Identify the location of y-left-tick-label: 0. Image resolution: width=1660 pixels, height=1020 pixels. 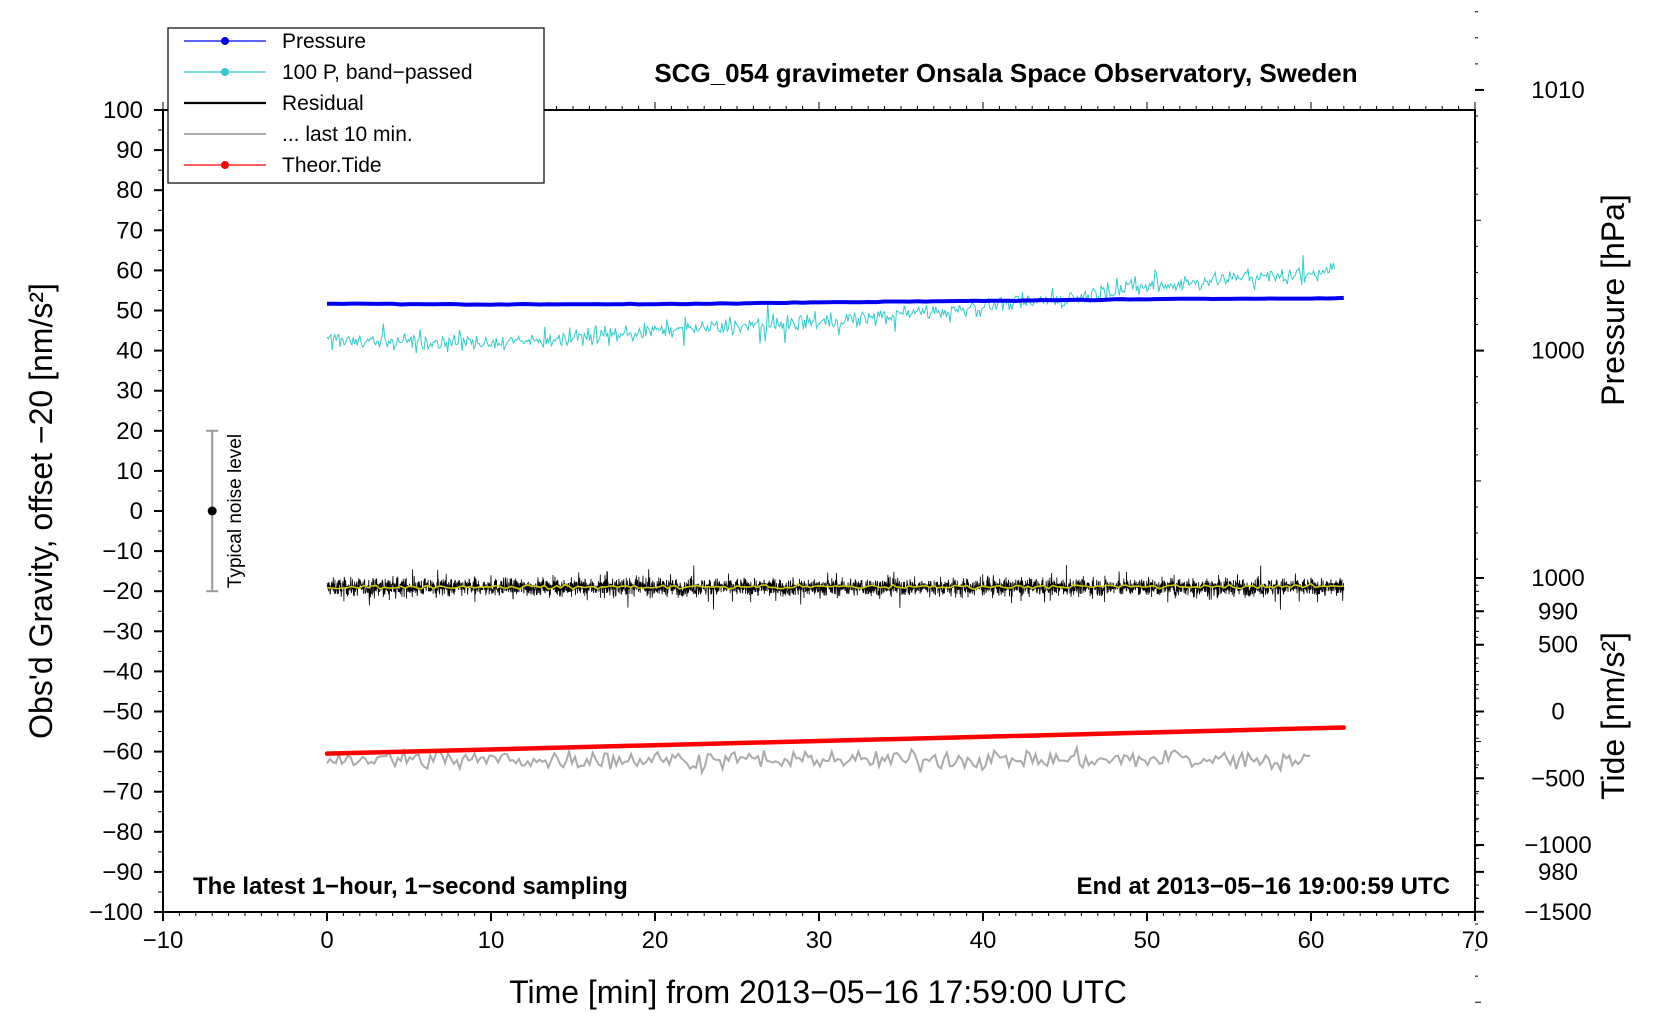
(136, 511).